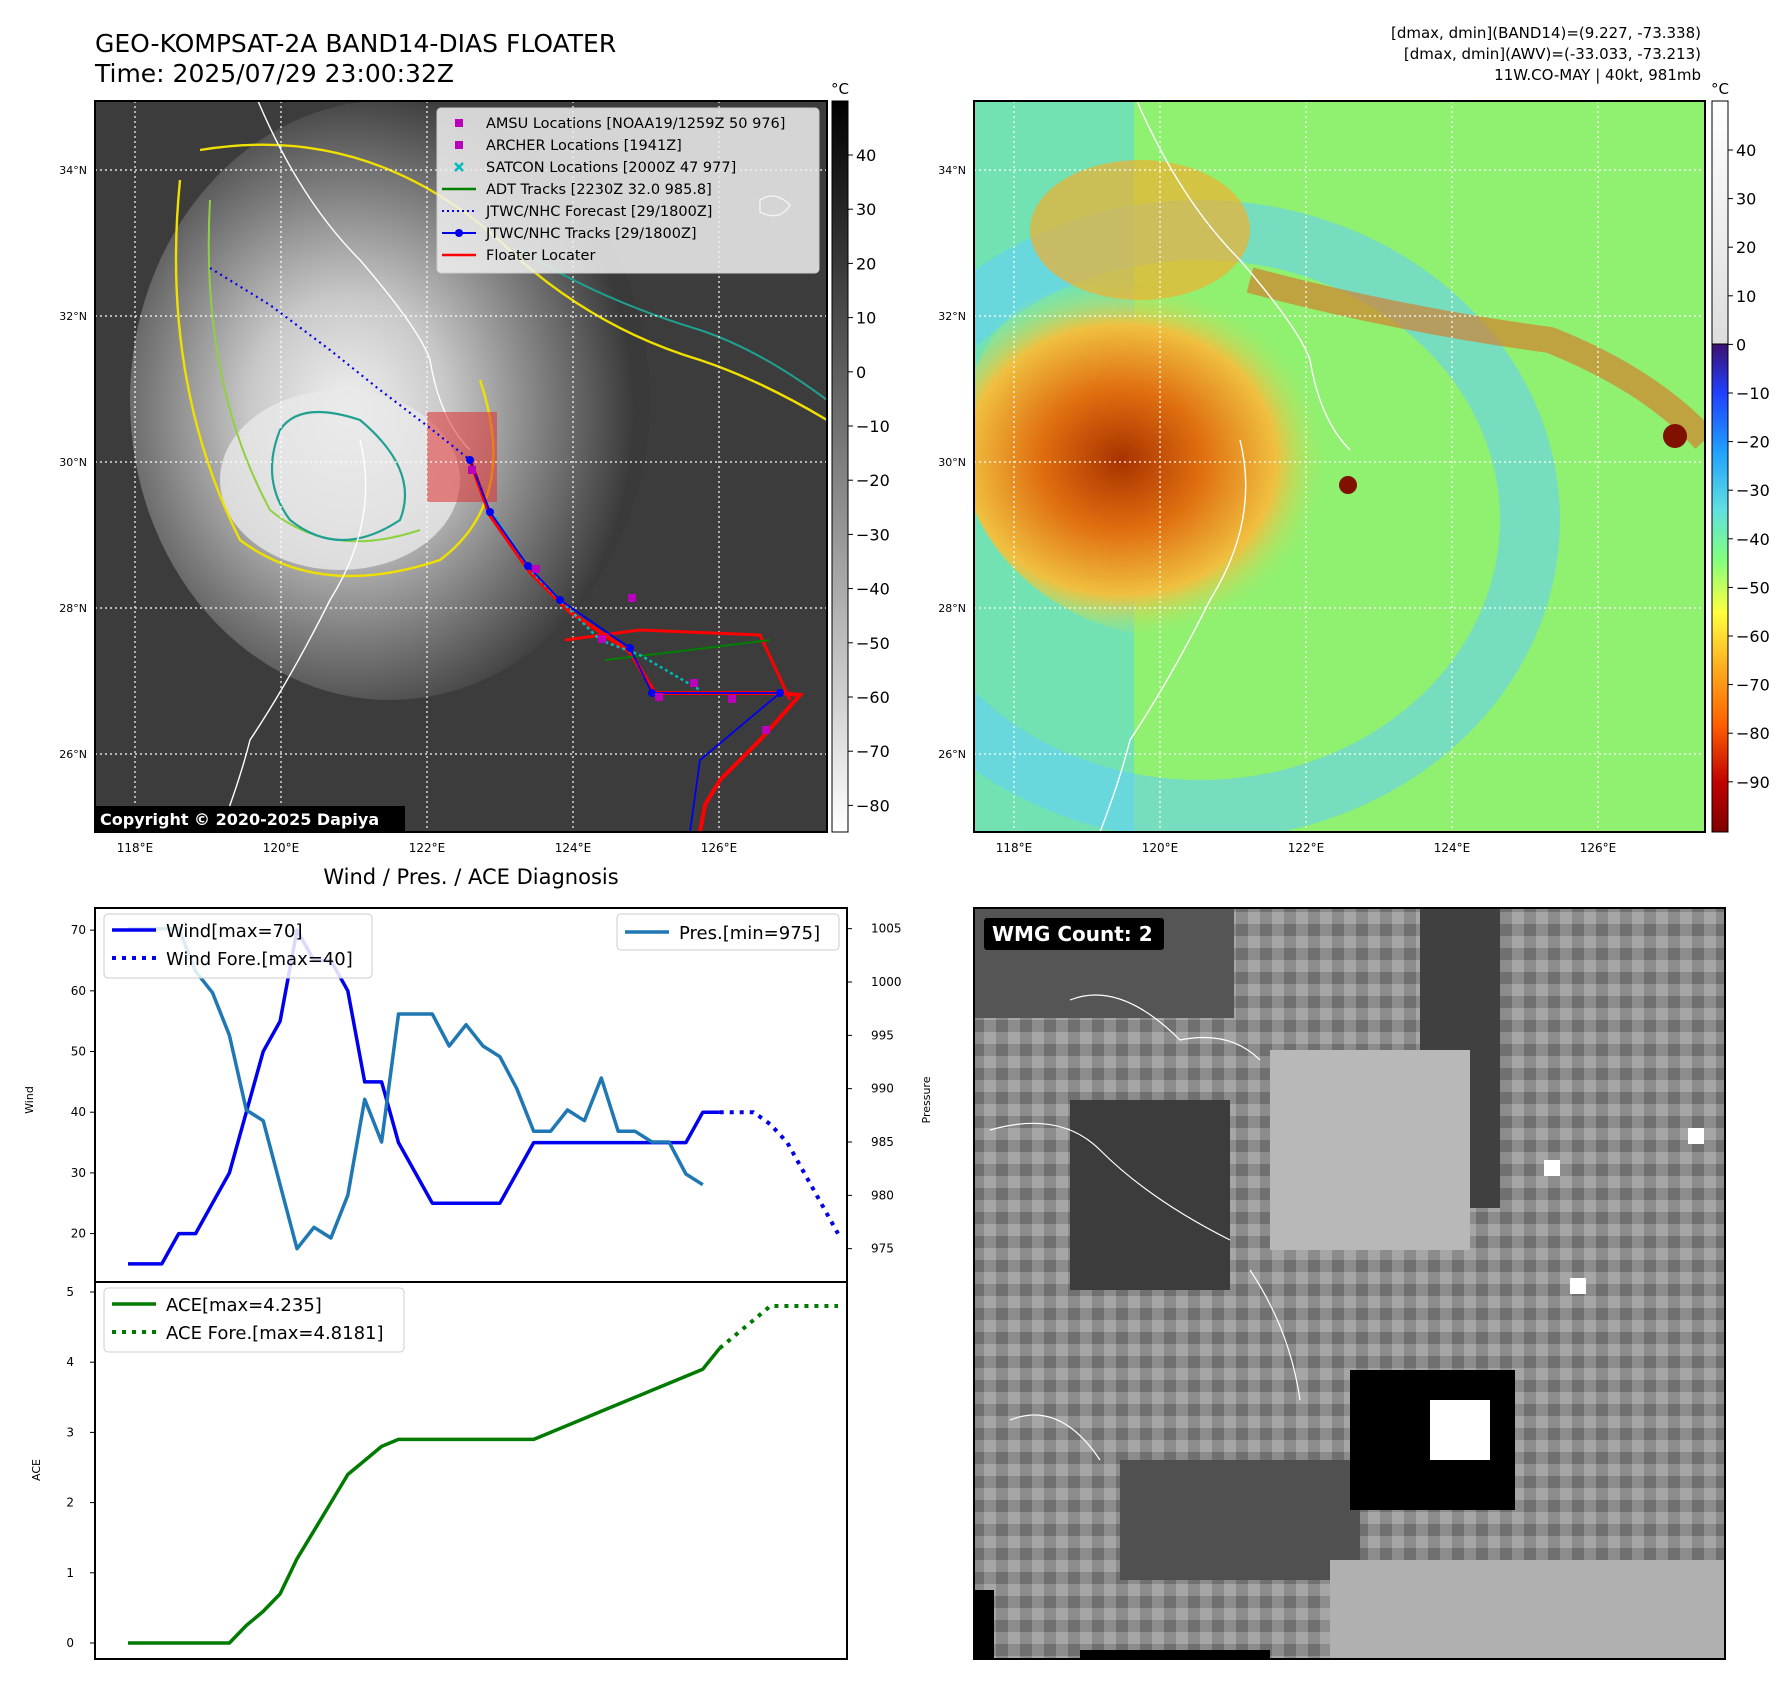 This screenshot has width=1788, height=1690. I want to click on ir-cloud-core, so click(340, 480).